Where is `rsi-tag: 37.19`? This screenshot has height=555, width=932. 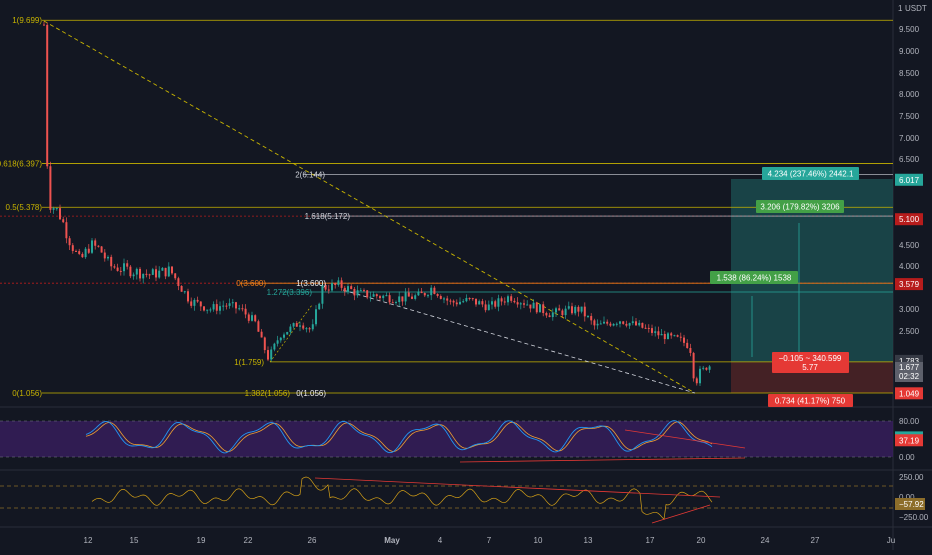
rsi-tag: 37.19 is located at coordinates (909, 440).